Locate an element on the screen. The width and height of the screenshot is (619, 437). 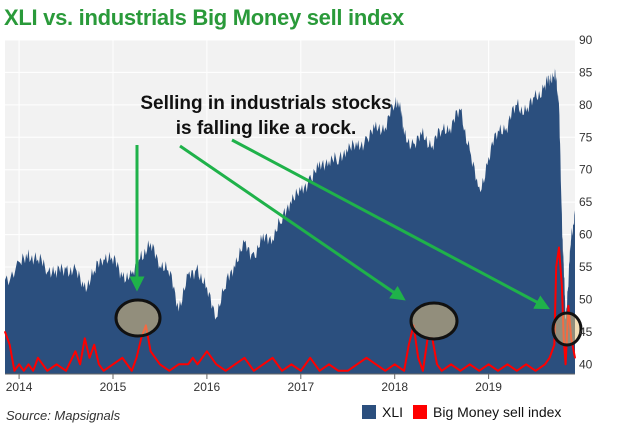
legend-swatch-sell is located at coordinates (420, 412).